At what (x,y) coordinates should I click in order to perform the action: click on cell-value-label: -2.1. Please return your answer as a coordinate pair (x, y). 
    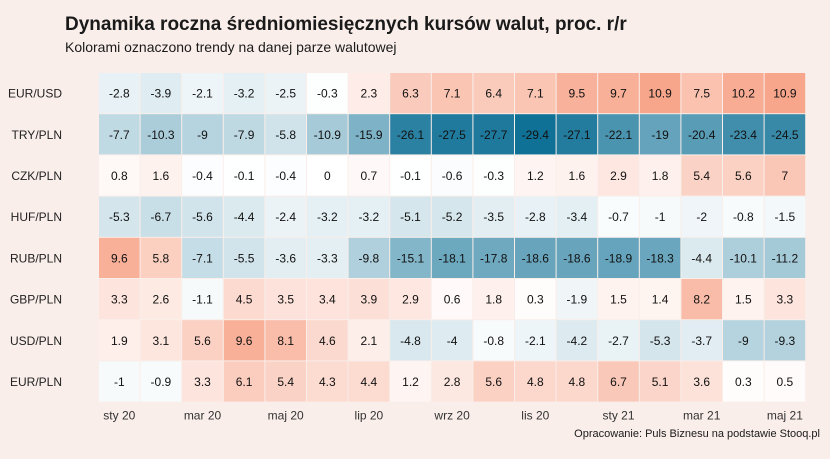
    Looking at the image, I should click on (535, 341).